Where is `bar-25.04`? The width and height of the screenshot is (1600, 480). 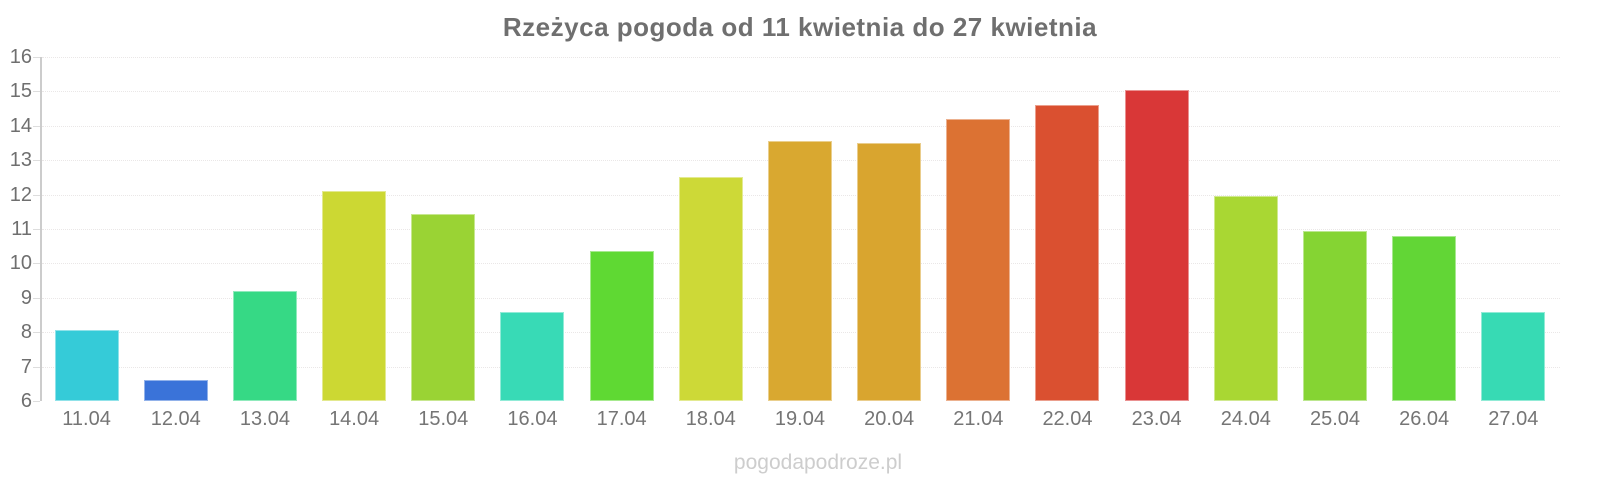 bar-25.04 is located at coordinates (1334, 315).